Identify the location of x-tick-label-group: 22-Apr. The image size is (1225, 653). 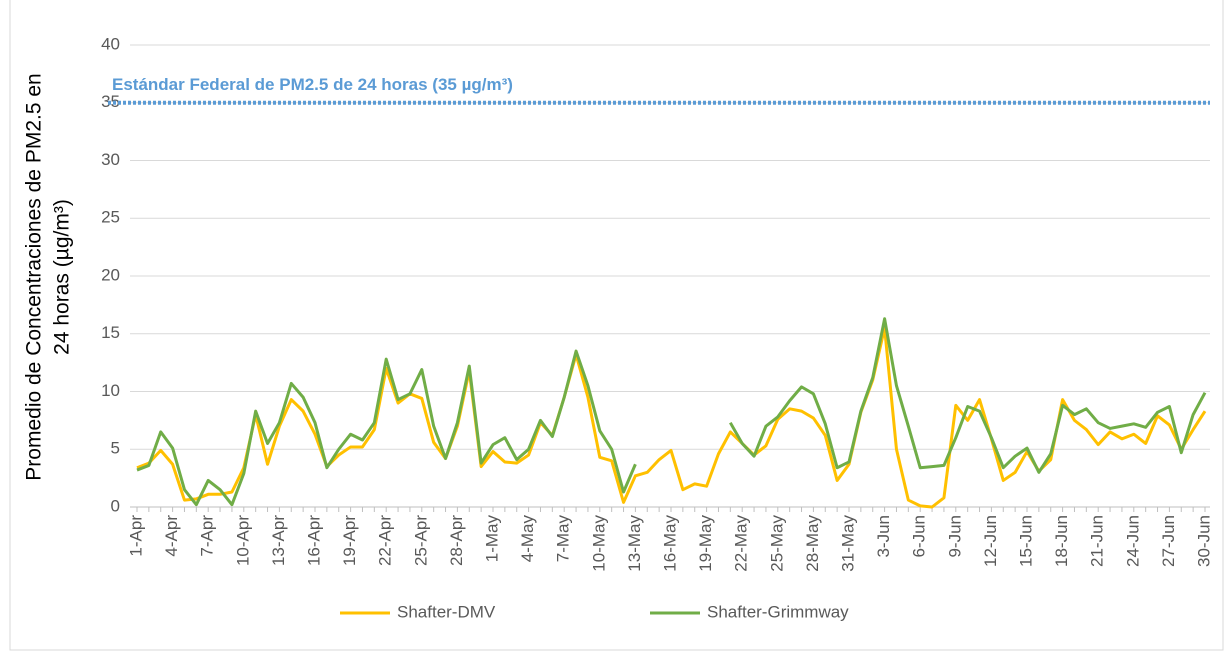
(385, 540).